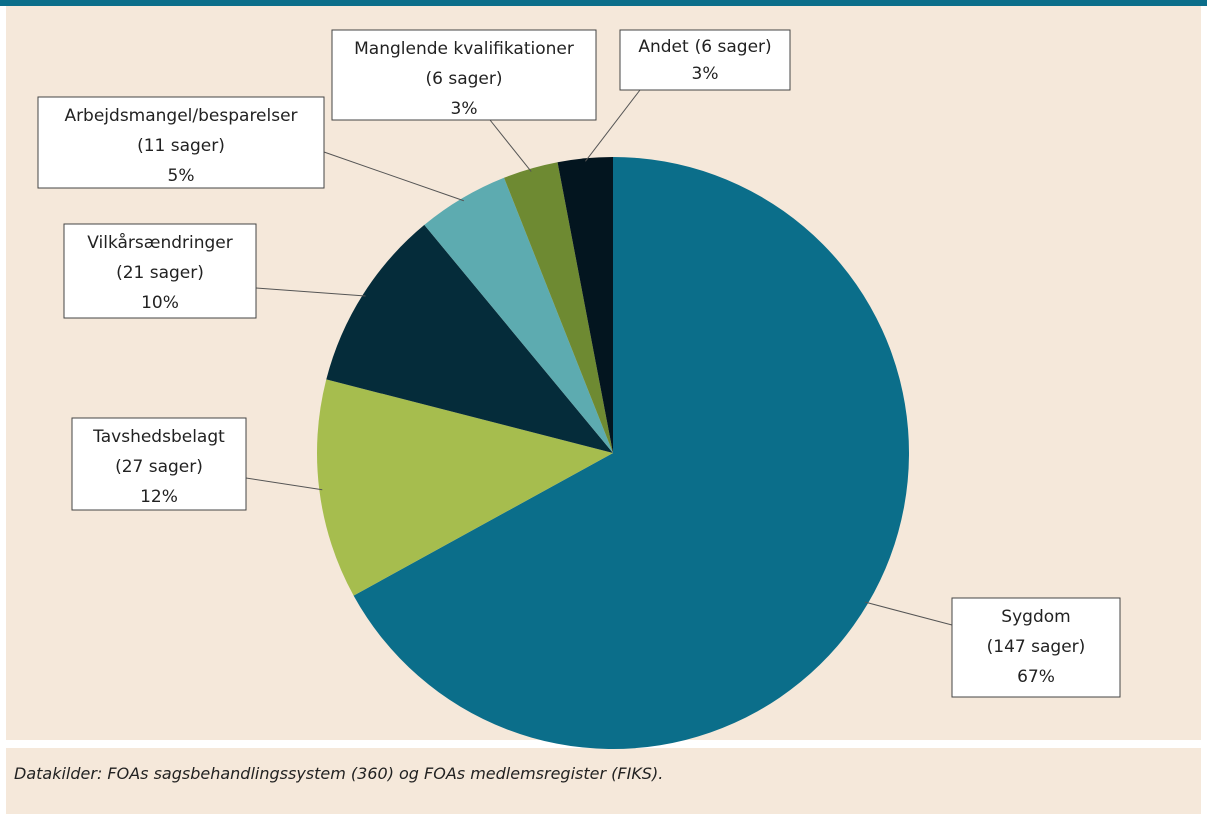 This screenshot has width=1207, height=818. I want to click on top-band, so click(603, 3).